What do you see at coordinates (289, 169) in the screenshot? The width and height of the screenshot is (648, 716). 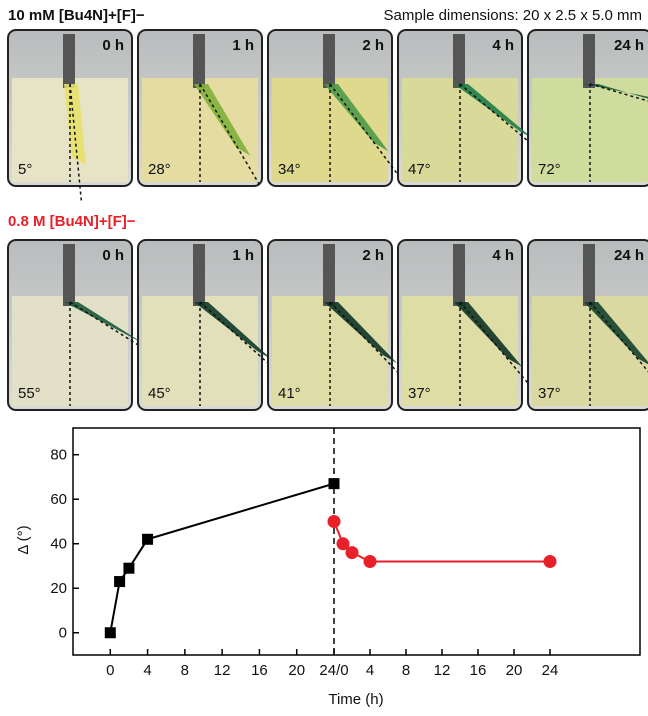 I see `angle-label: 34°` at bounding box center [289, 169].